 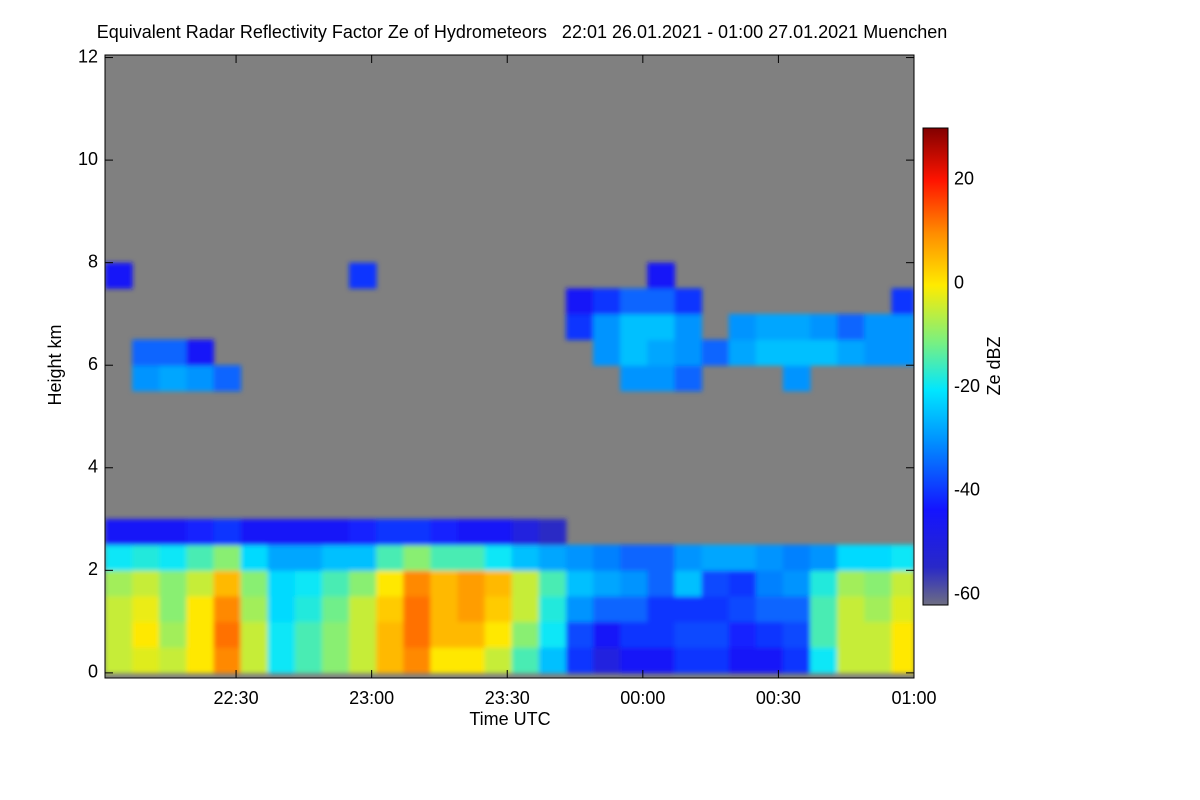 What do you see at coordinates (913, 698) in the screenshot?
I see `x-tick-label: 01:00` at bounding box center [913, 698].